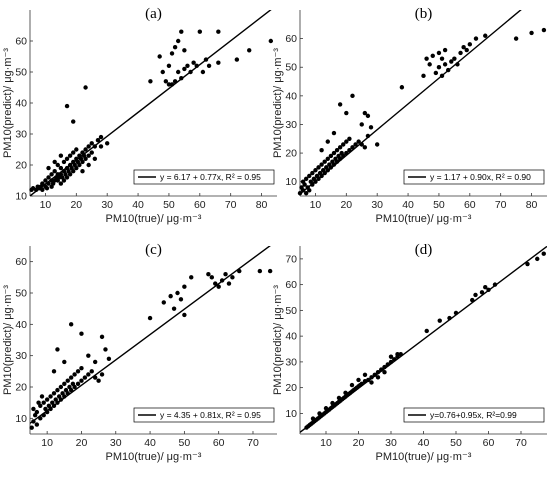 The width and height of the screenshot is (550, 479). Describe the element at coordinates (278, 103) in the screenshot. I see `y-axis-label: PM10(predict)/ μg·m⁻³` at that location.